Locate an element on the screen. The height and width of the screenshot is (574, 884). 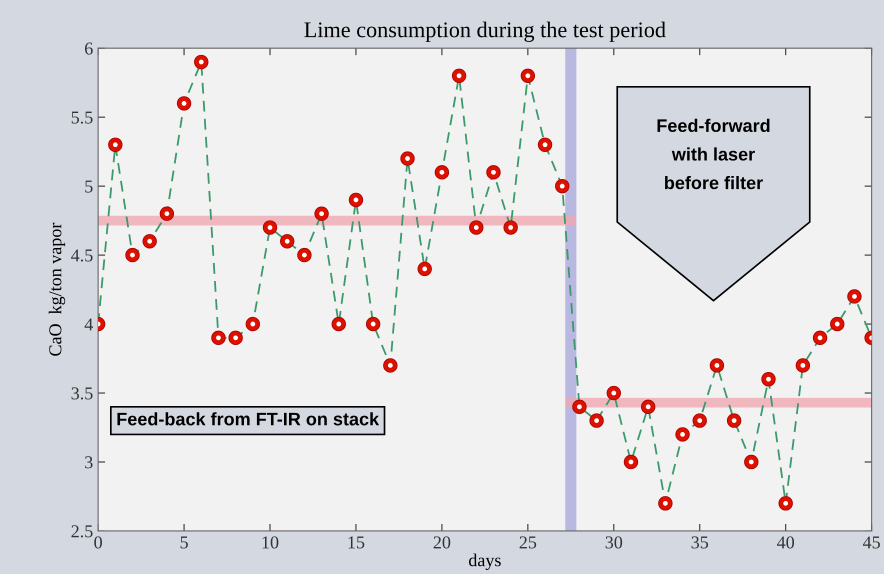
chart-title: Lime consumption during the test period is located at coordinates (485, 32).